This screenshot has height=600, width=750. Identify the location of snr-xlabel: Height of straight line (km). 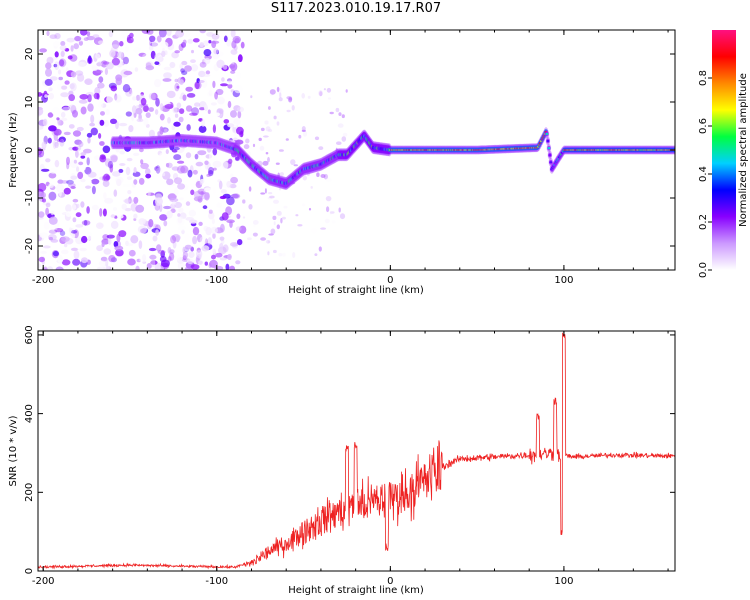
(356, 590).